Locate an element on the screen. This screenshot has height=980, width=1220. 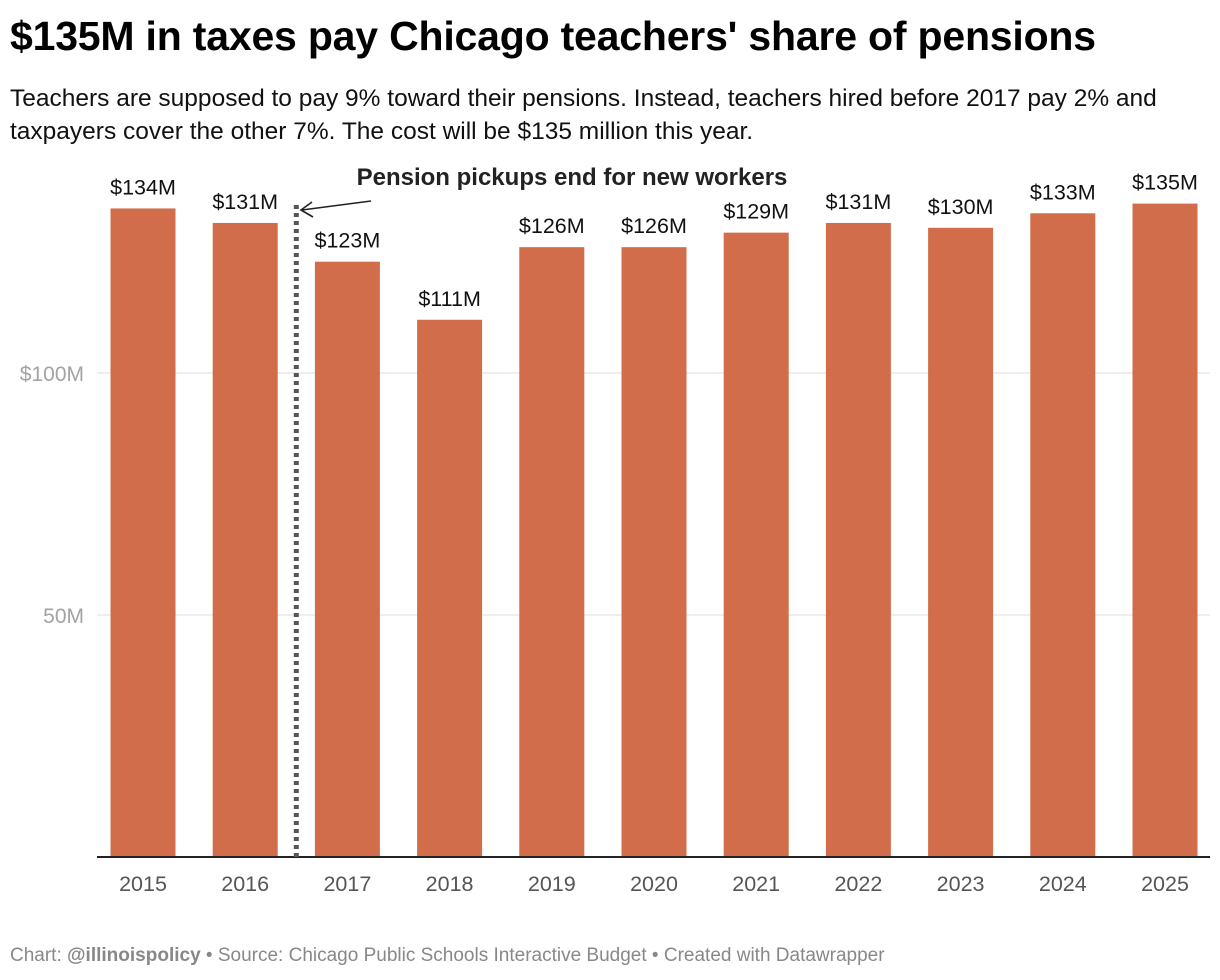
data-label: $111M is located at coordinates (449, 299).